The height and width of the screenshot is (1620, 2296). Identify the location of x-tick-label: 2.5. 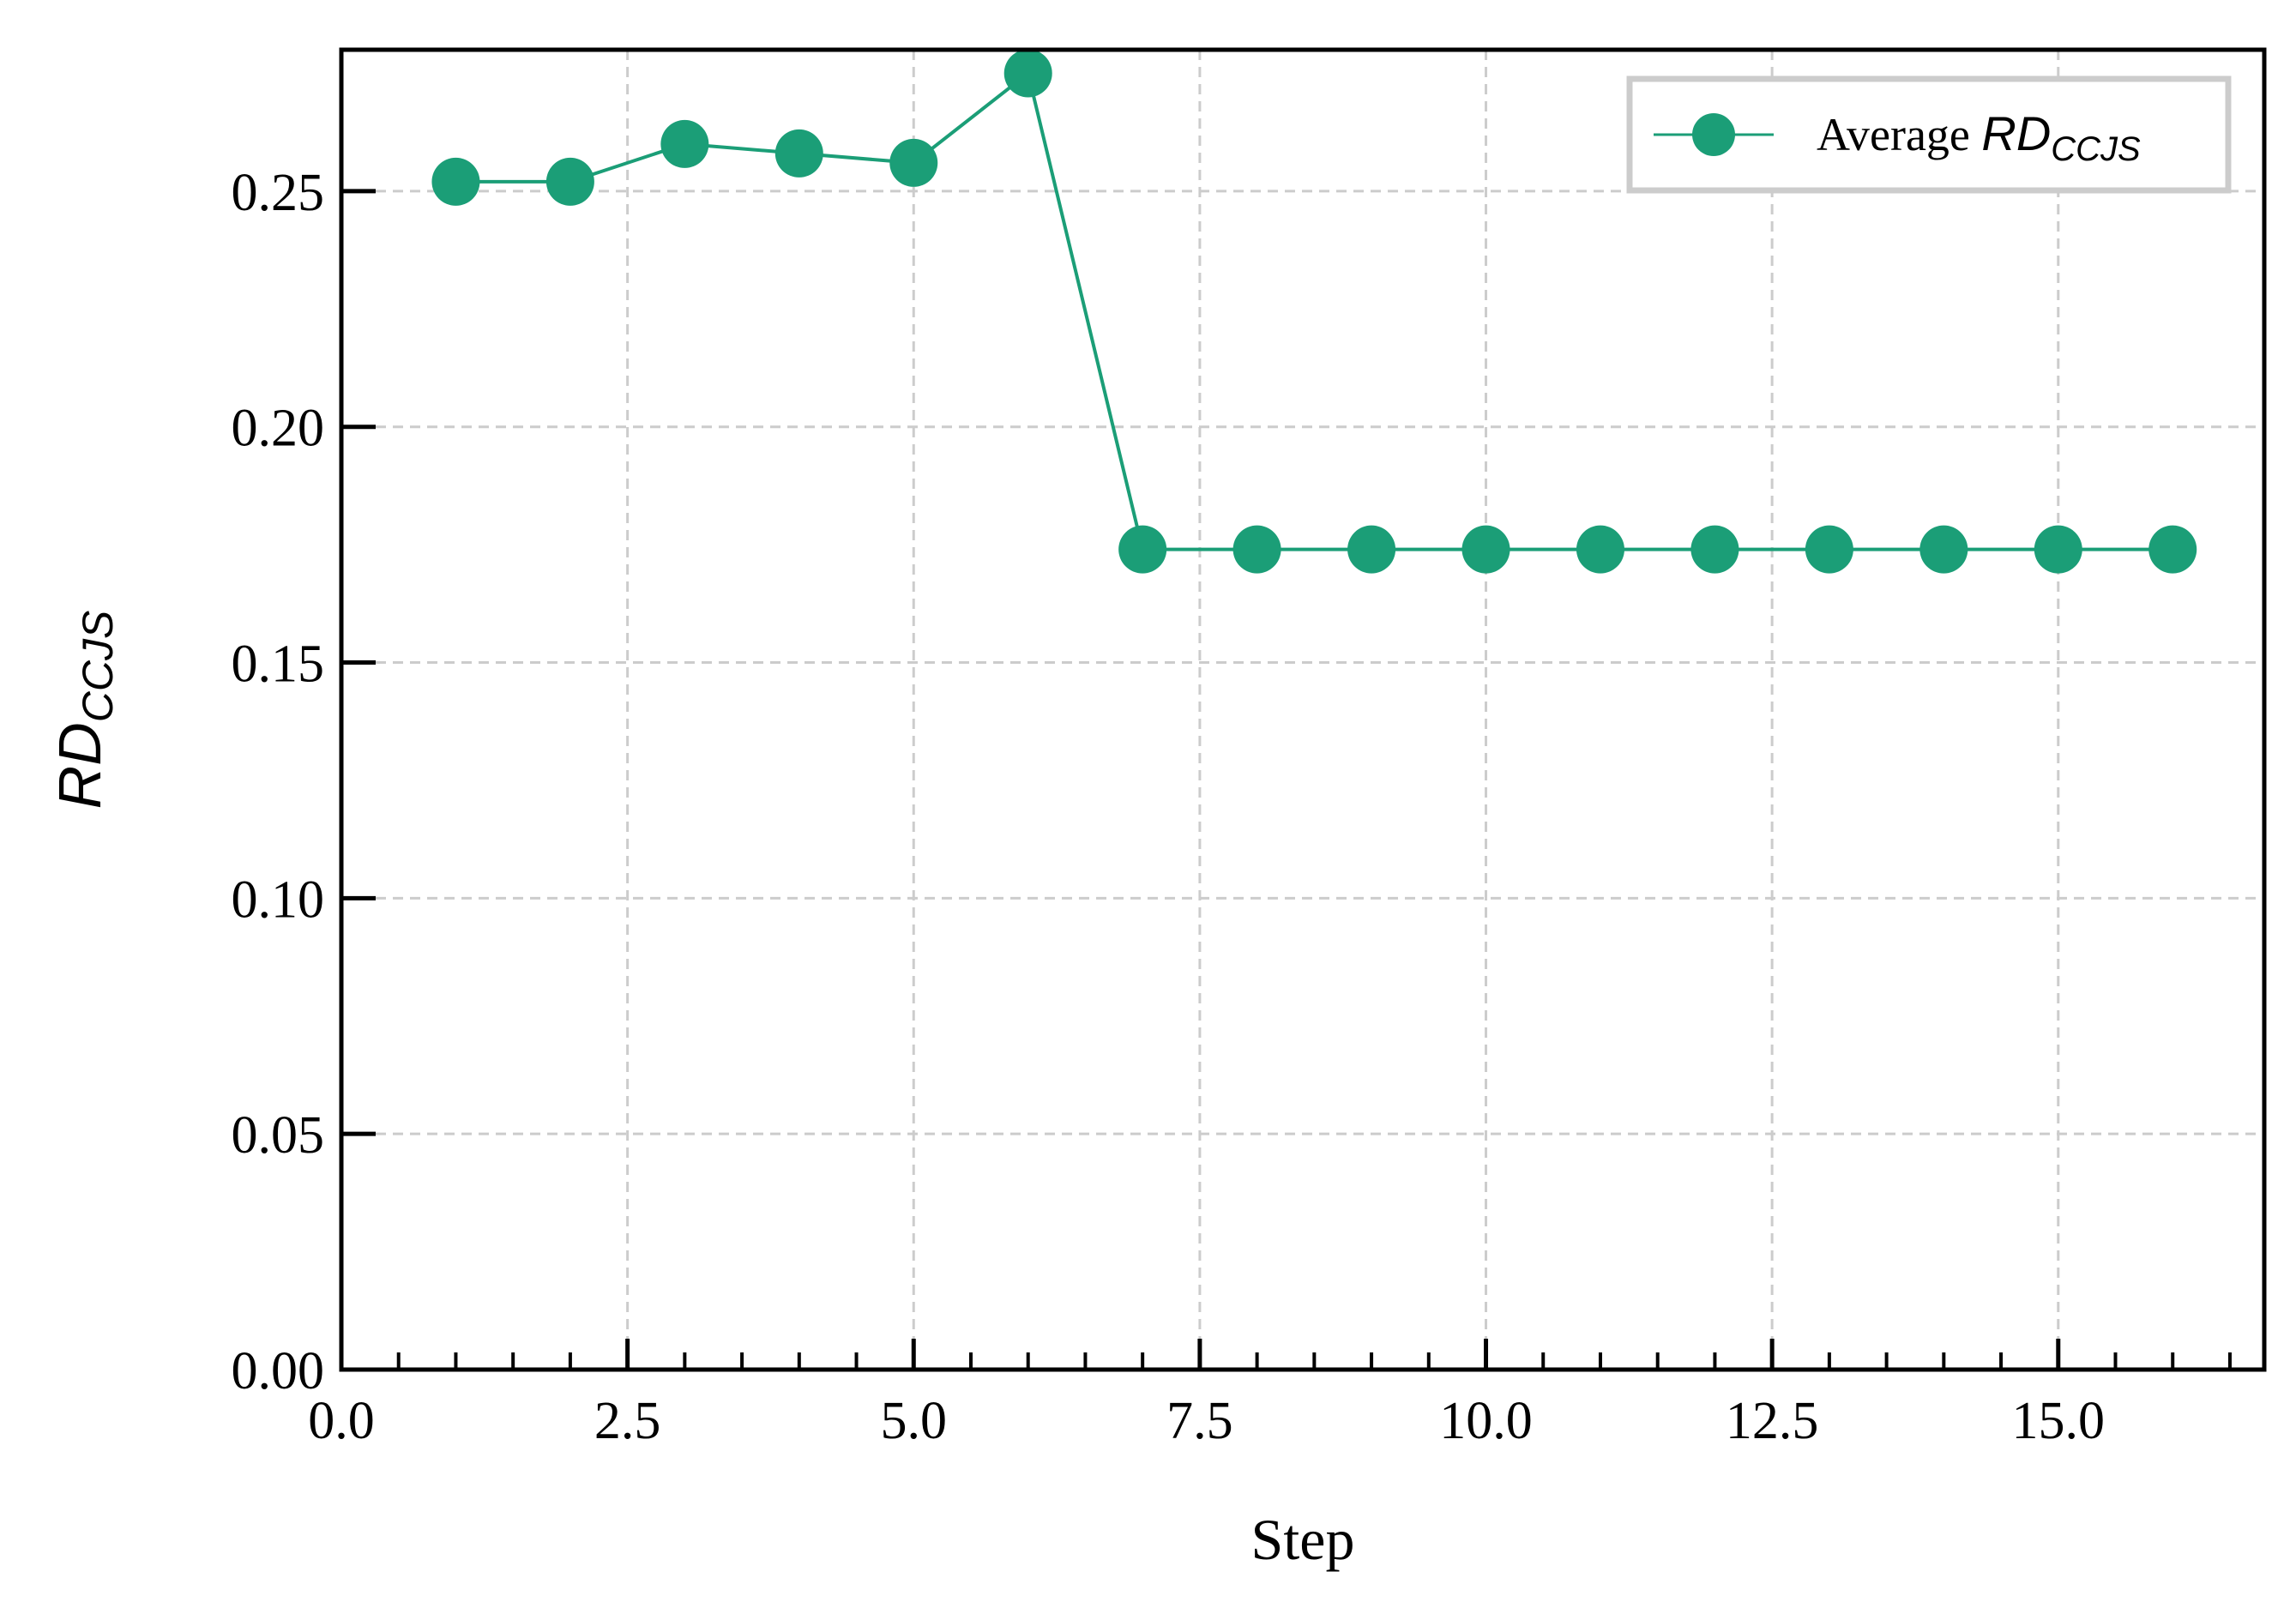
(627, 1421).